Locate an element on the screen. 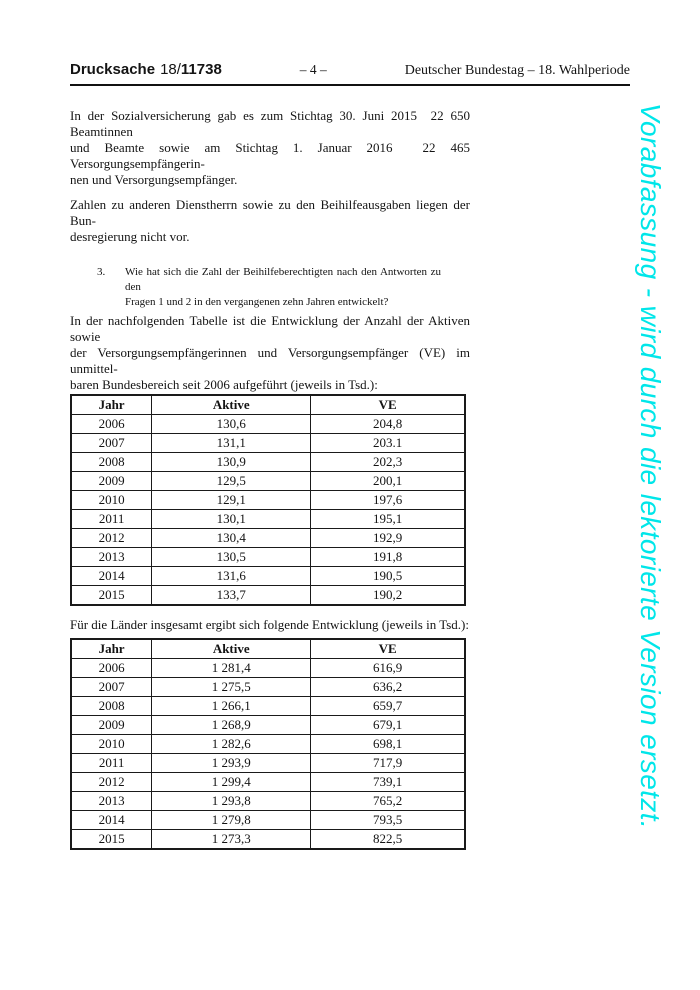  table-cell: 133,7 is located at coordinates (231, 595).